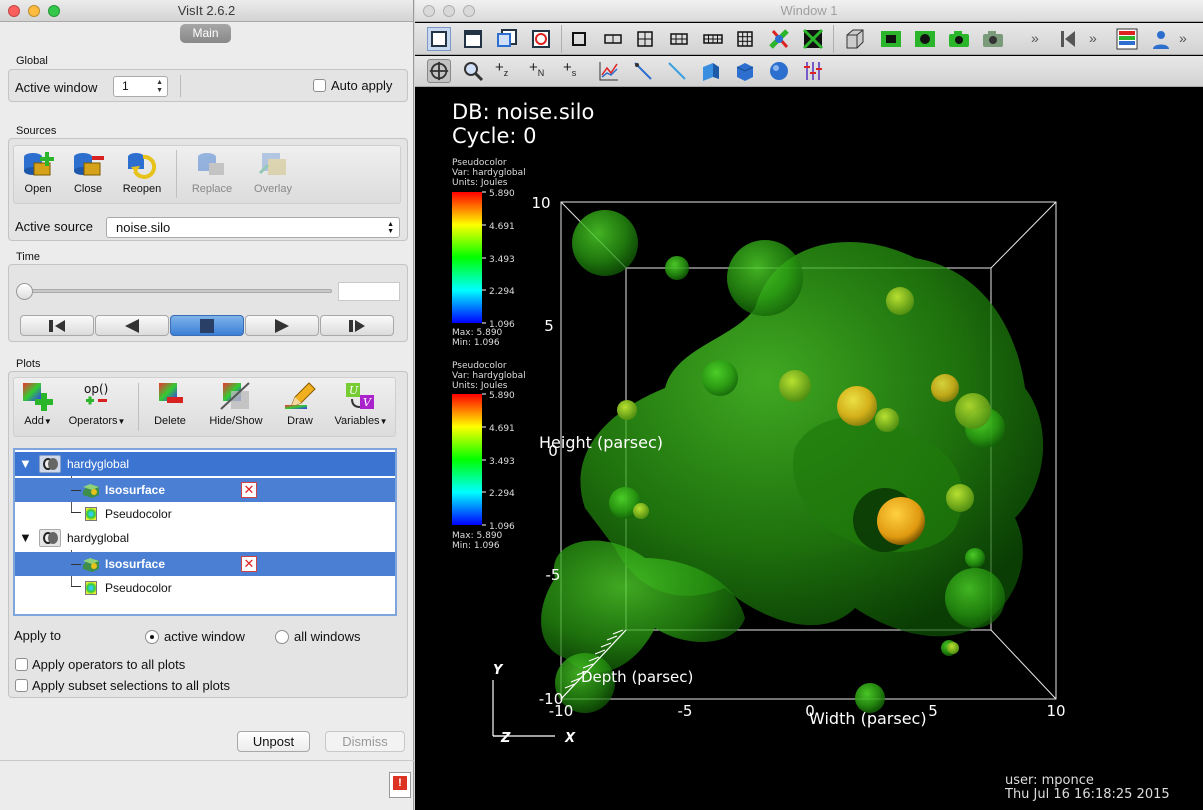 The width and height of the screenshot is (1203, 810). I want to click on auto-apply-label: Auto apply, so click(362, 85).